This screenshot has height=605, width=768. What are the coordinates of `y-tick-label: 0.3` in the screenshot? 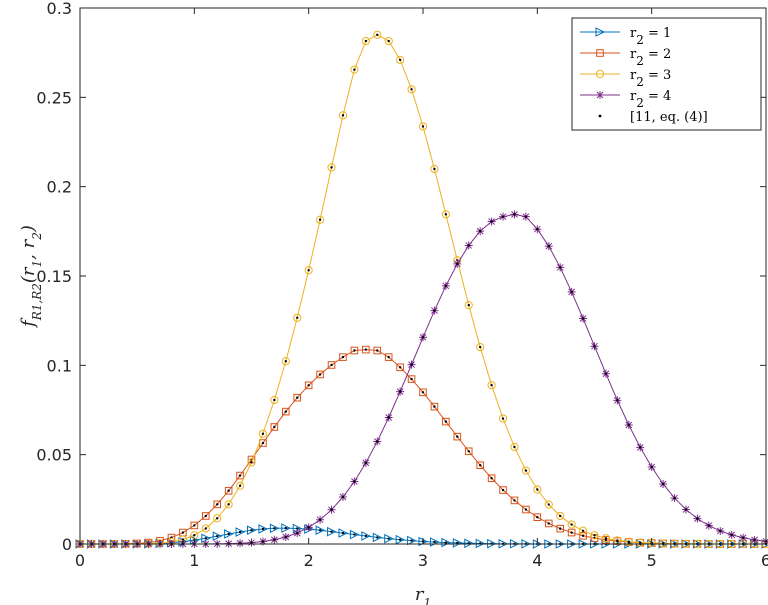 It's located at (59, 9).